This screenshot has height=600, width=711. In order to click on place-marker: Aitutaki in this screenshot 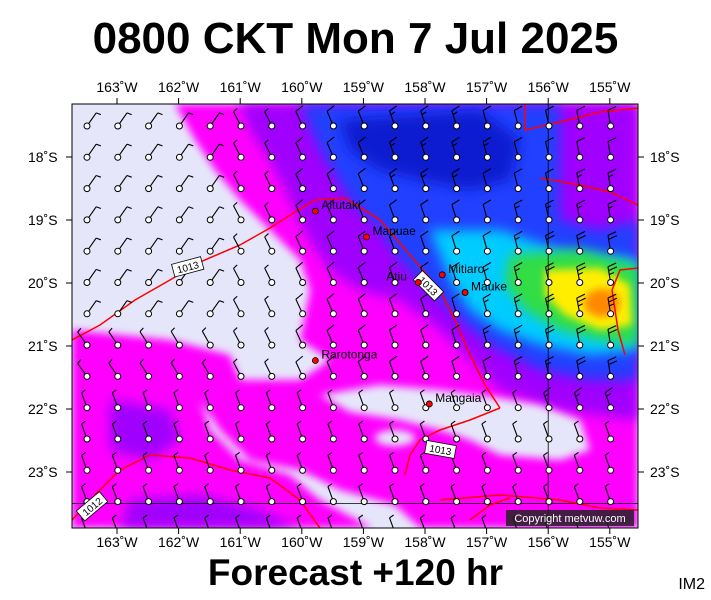, I will do `click(336, 206)`.